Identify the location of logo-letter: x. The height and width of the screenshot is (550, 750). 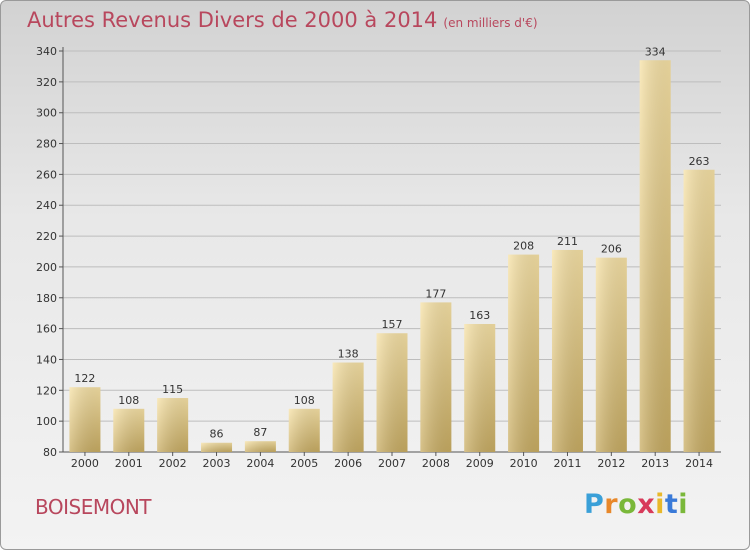
(646, 504).